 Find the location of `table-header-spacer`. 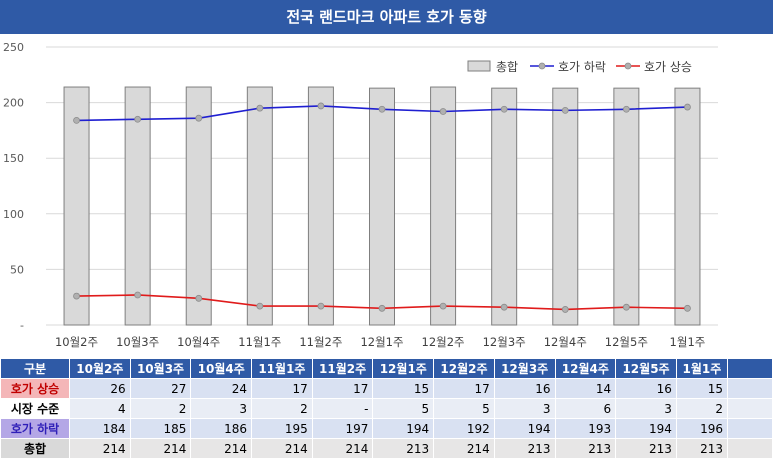

table-header-spacer is located at coordinates (750, 368).